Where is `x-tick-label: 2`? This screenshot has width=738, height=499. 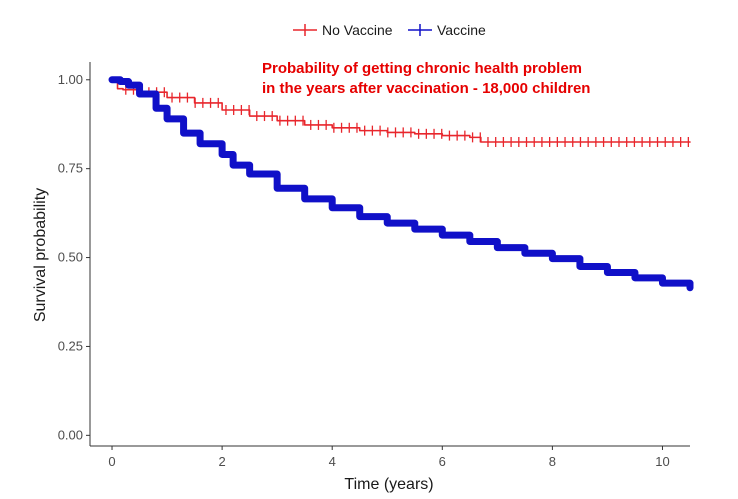
x-tick-label: 2 is located at coordinates (221, 461).